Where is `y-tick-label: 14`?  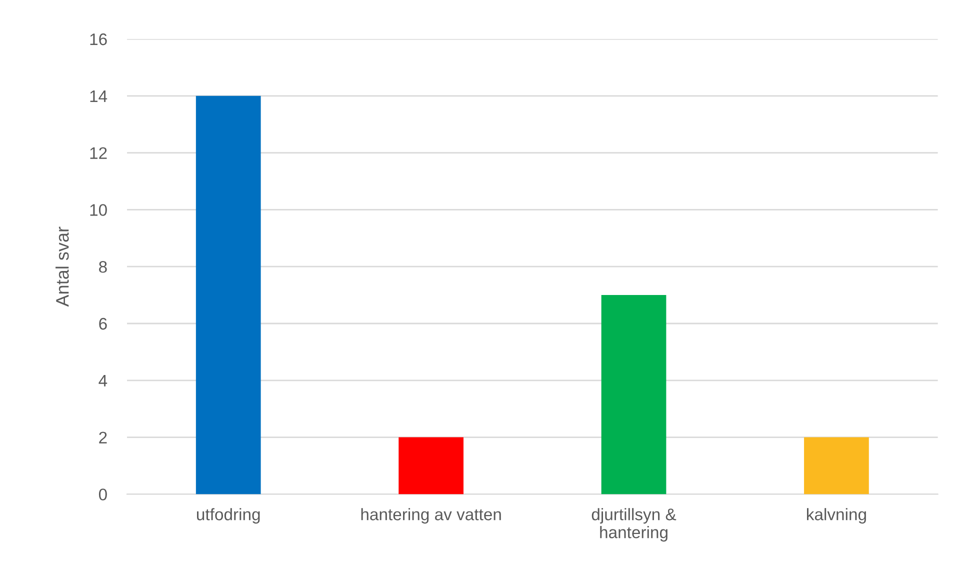 y-tick-label: 14 is located at coordinates (99, 96).